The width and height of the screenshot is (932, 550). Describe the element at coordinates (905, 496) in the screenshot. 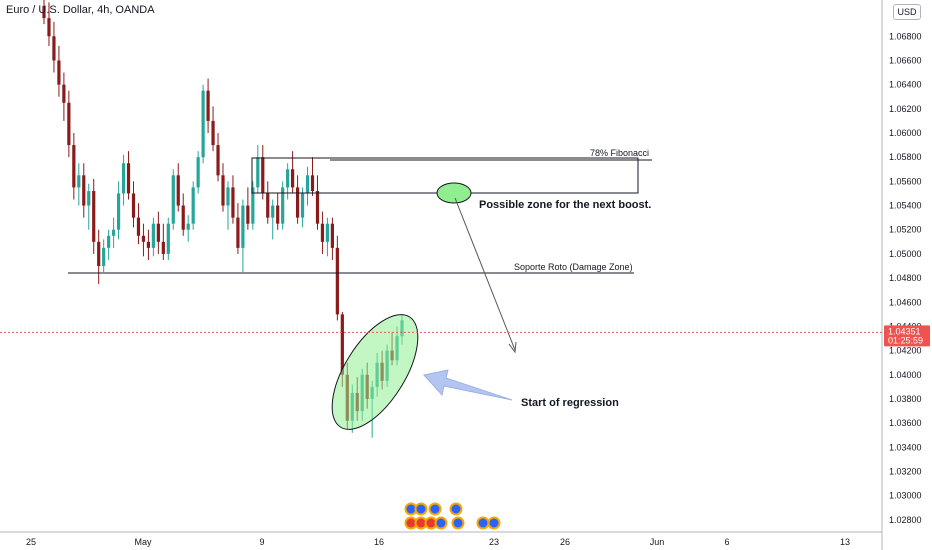

I see `price-tick-label: 1.03000` at that location.